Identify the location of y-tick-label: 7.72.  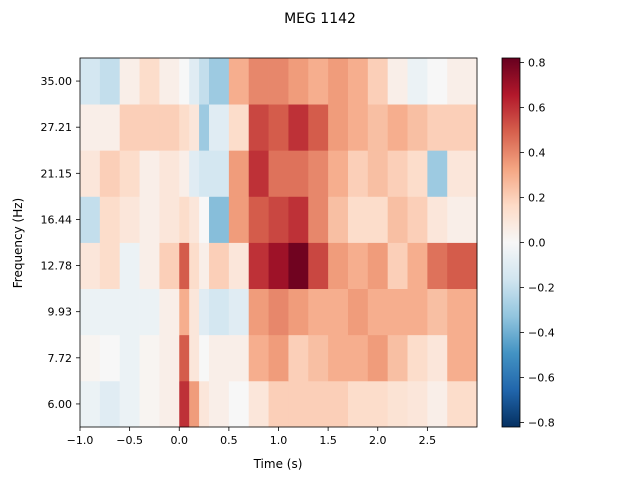
(60, 358).